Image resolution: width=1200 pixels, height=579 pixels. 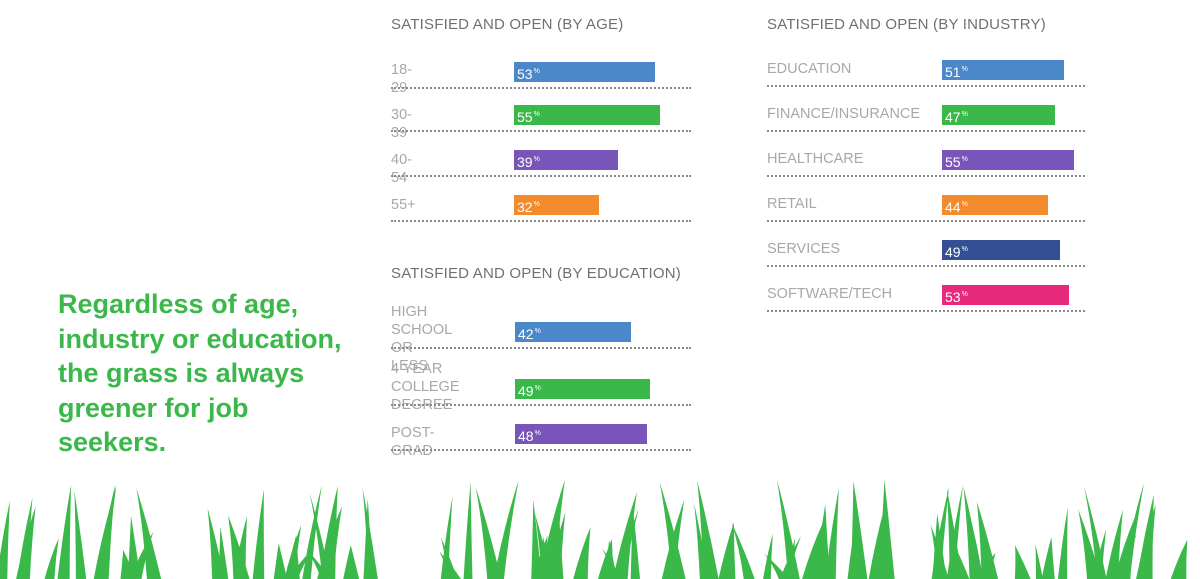 I want to click on category-label: POST-GRAD, so click(x=413, y=442).